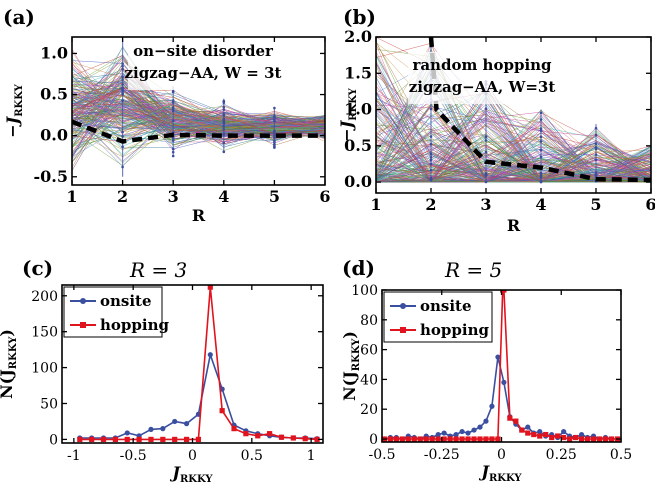 This screenshot has height=487, width=655. I want to click on panel-title-c: R = 3, so click(158, 270).